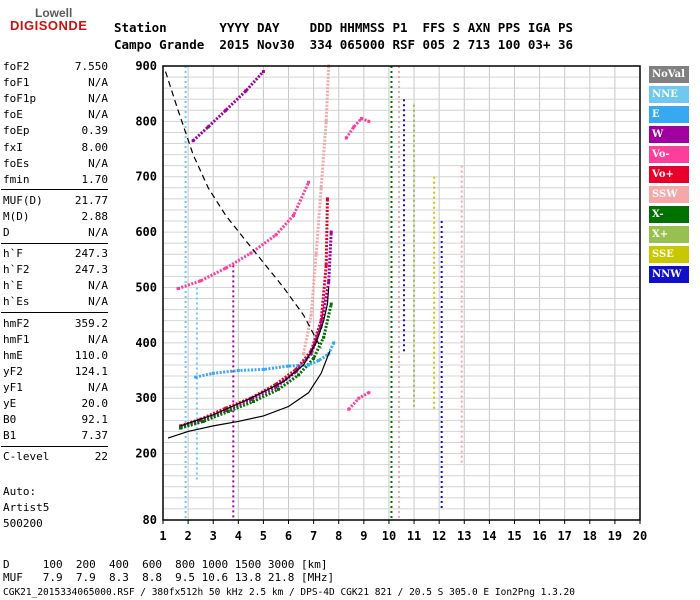 The image size is (700, 600). What do you see at coordinates (54, 13) in the screenshot?
I see `logo-lowell: Lowell` at bounding box center [54, 13].